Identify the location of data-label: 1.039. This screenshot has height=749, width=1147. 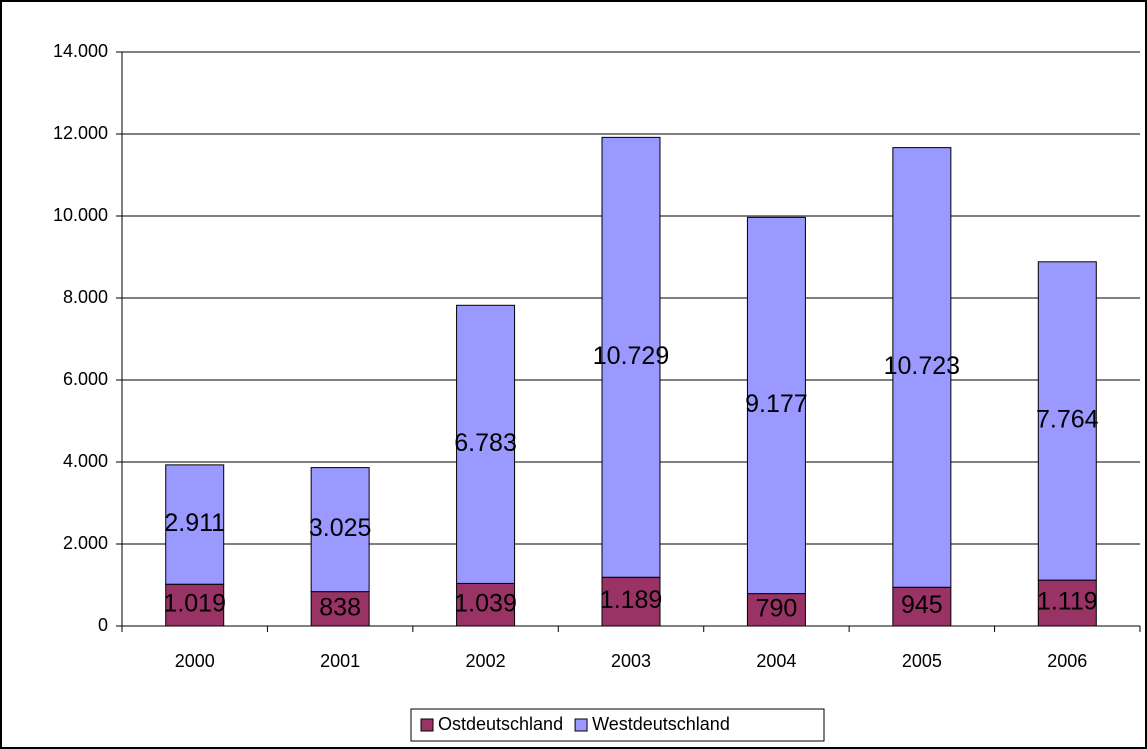
(485, 603).